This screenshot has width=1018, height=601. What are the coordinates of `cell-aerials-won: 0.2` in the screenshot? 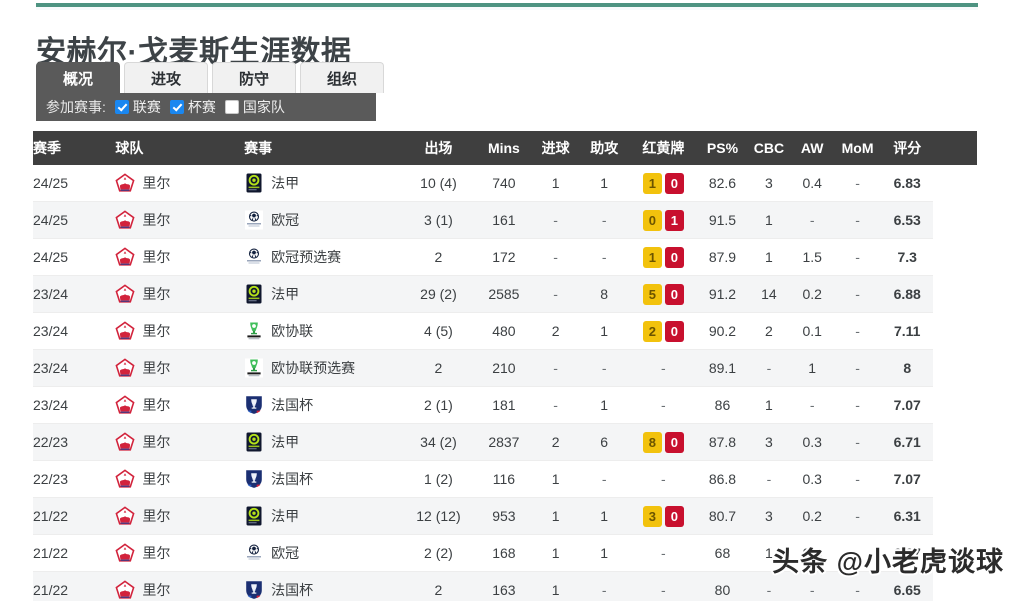 It's located at (812, 294).